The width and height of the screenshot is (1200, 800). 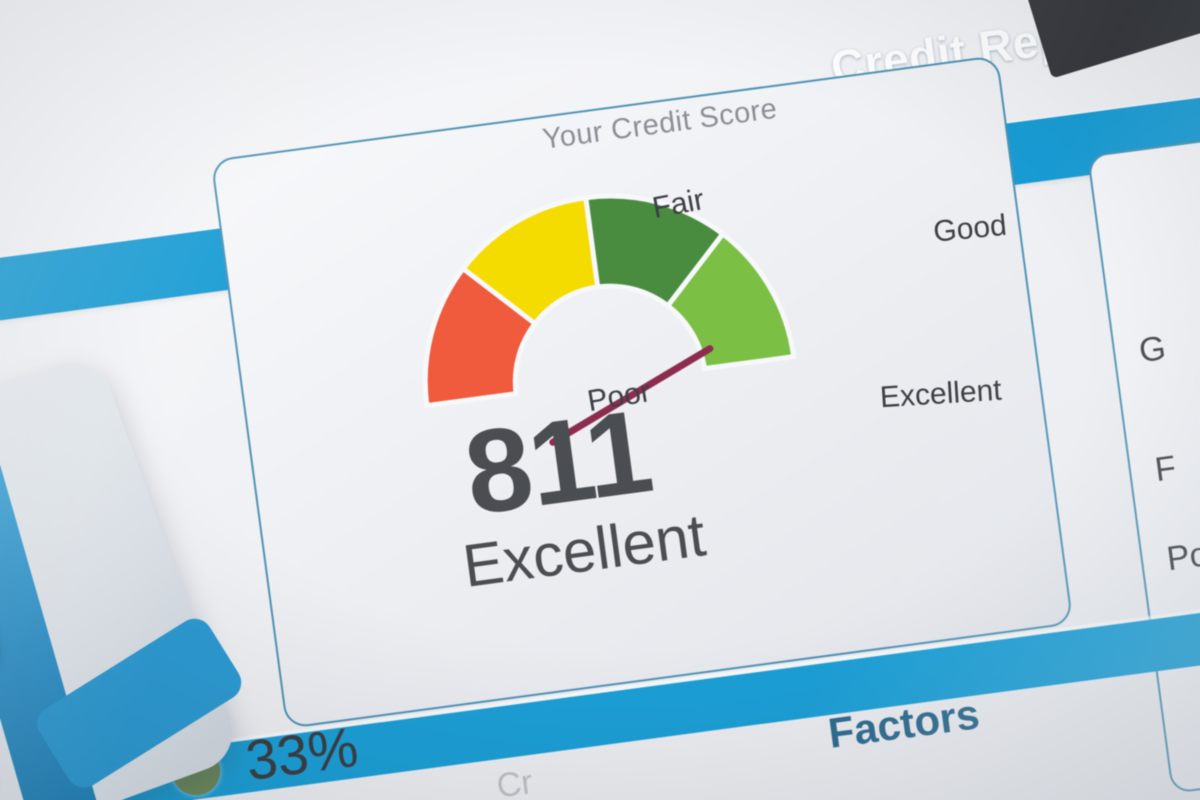 I want to click on secondary-legend-item: F, so click(x=1165, y=469).